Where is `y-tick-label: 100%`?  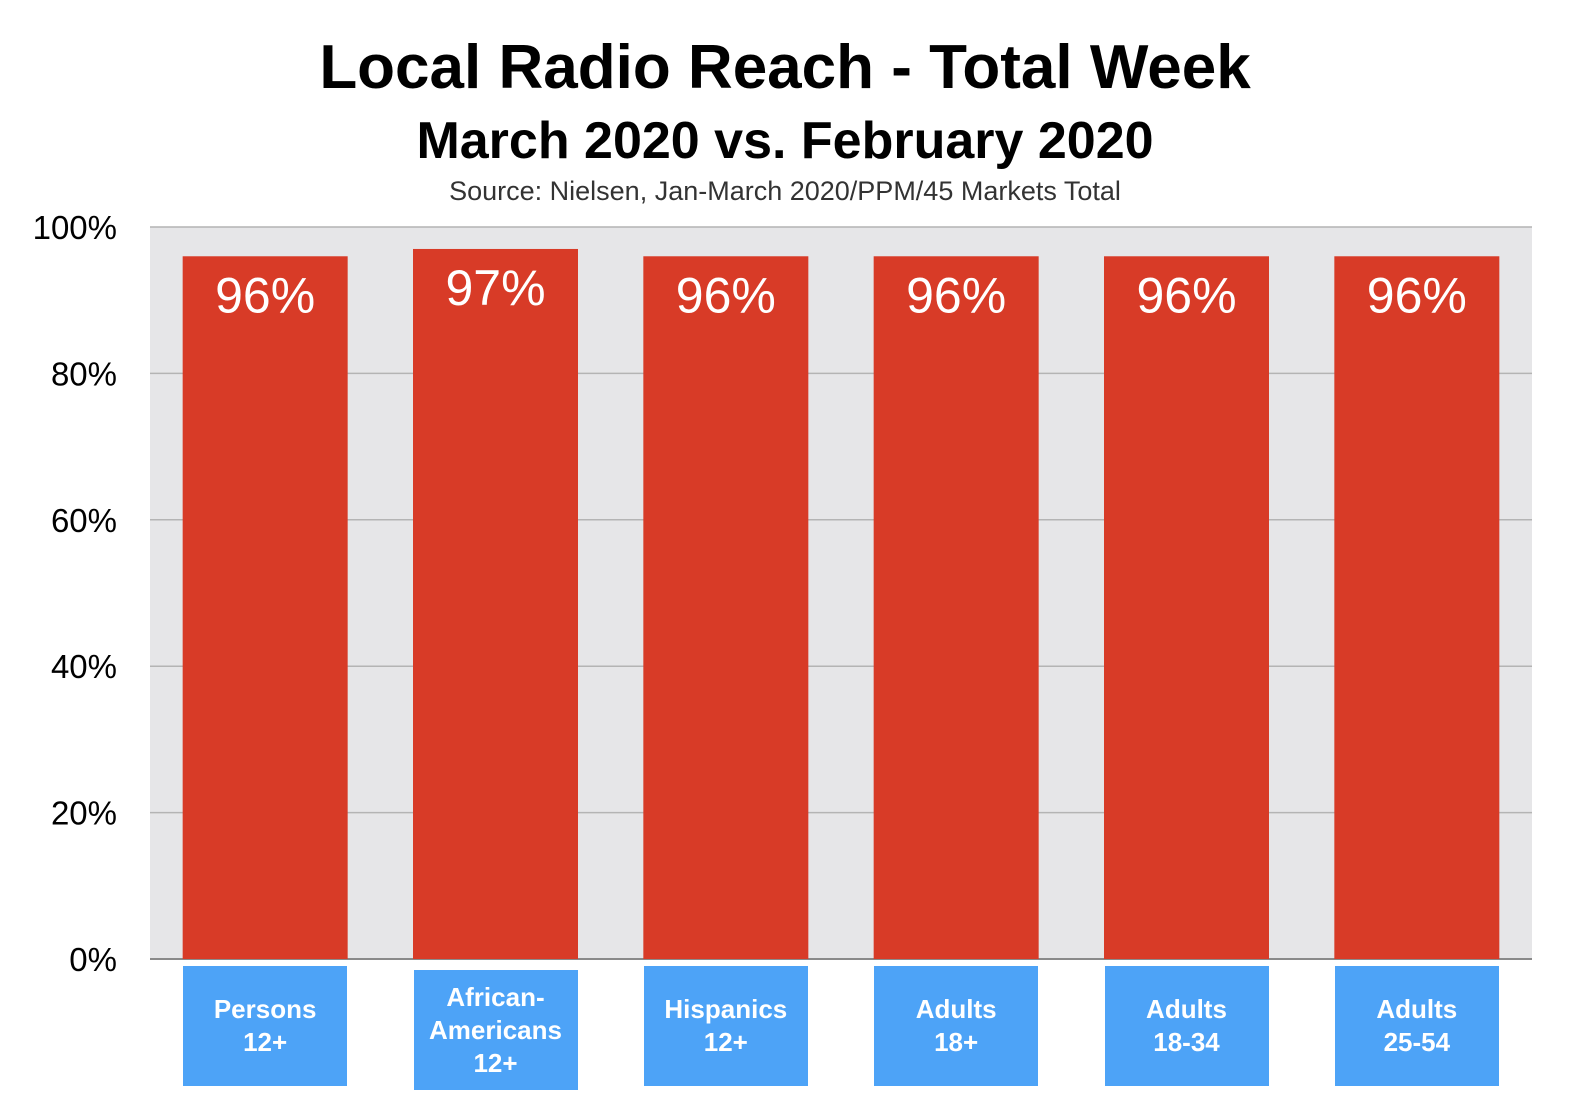 y-tick-label: 100% is located at coordinates (75, 227).